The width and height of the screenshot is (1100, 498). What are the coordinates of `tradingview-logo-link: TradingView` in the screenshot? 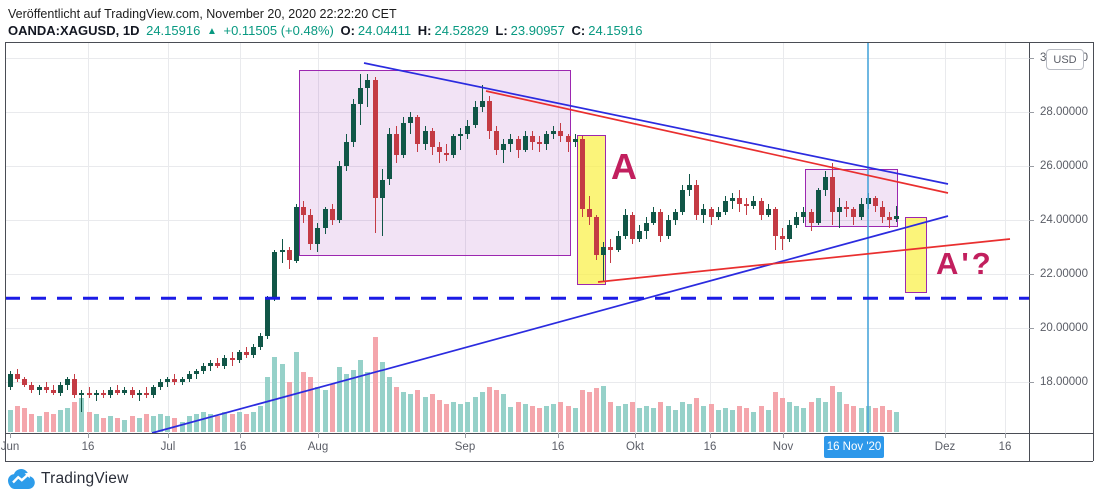 It's located at (68, 479).